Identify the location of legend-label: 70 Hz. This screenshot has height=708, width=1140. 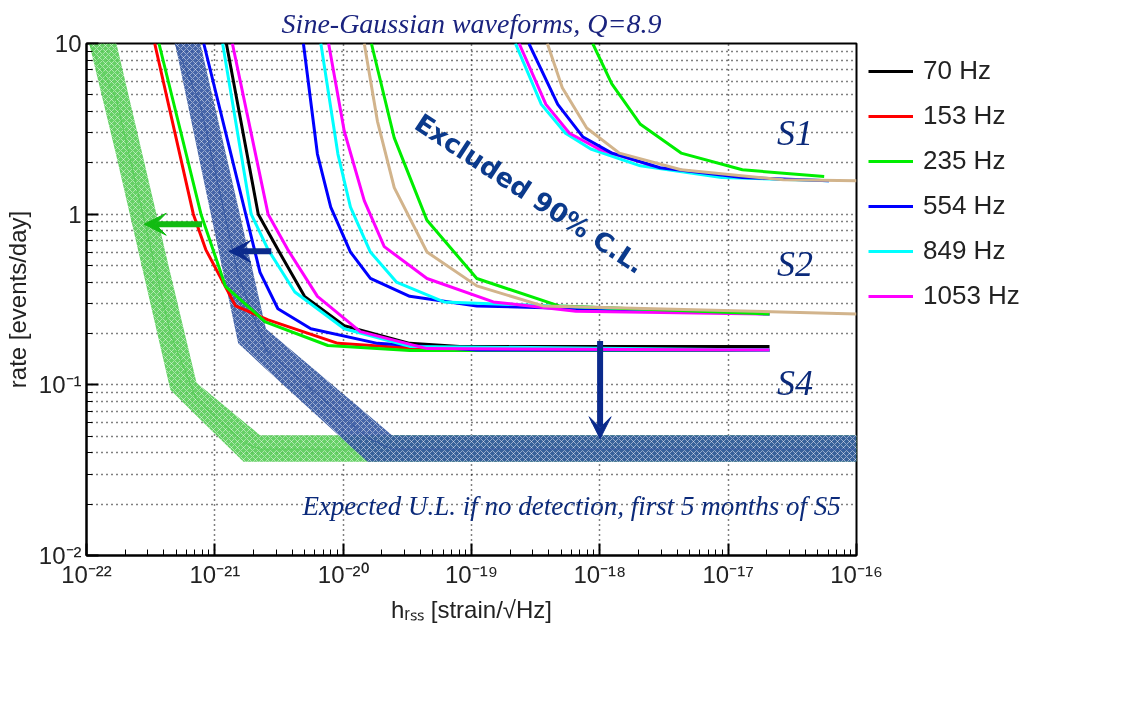
(957, 70).